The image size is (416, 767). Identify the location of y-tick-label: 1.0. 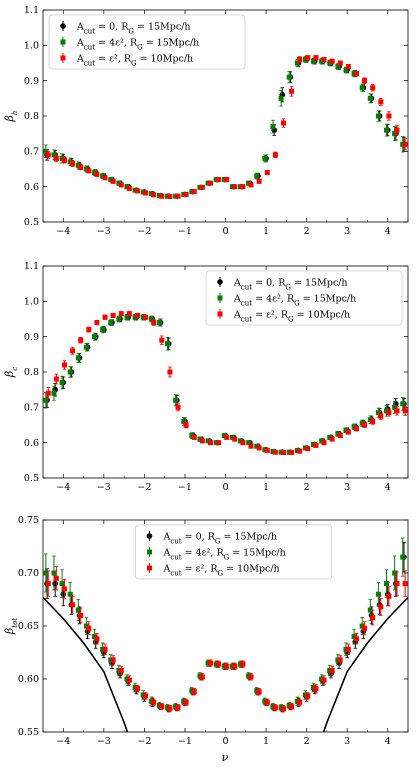
(31, 302).